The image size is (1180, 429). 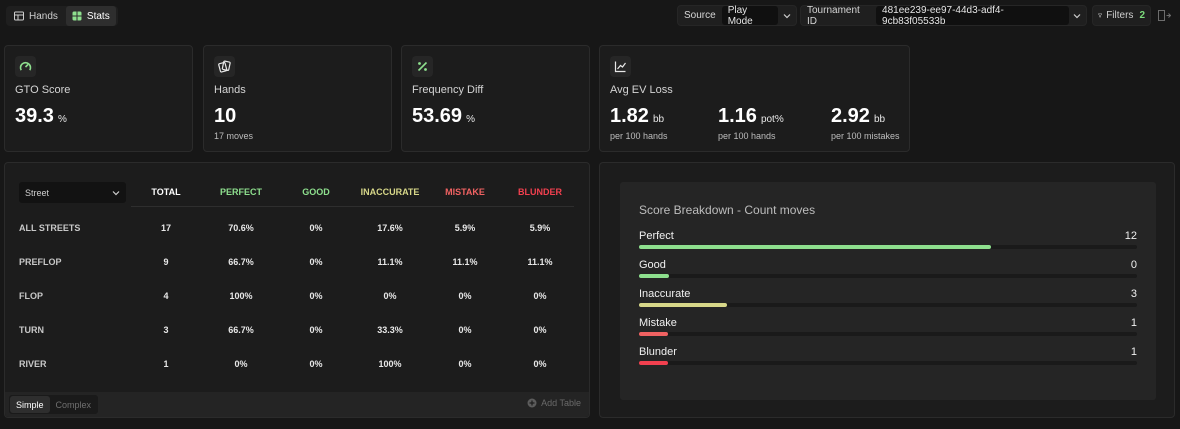 I want to click on breakdown-label: Mistake, so click(x=658, y=323).